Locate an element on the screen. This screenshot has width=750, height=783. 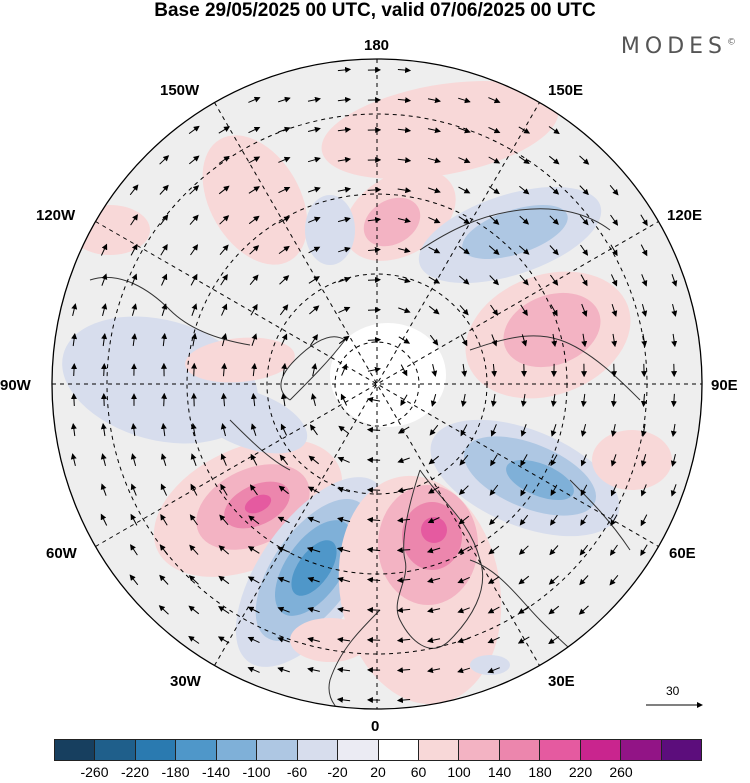
lon-label-150w: 150W is located at coordinates (180, 90).